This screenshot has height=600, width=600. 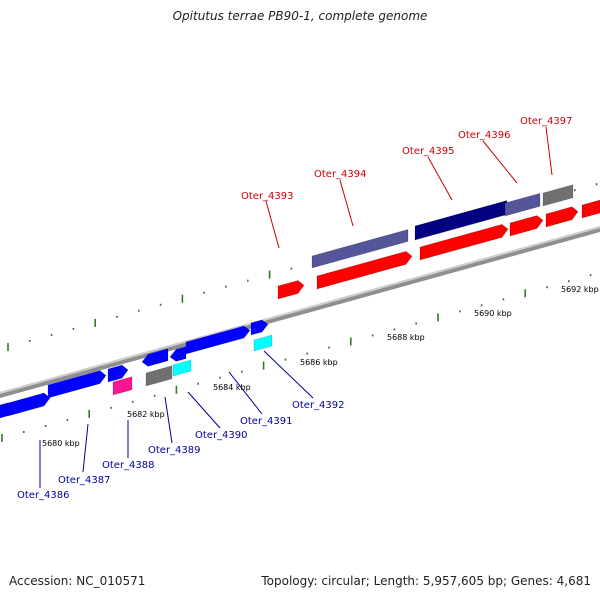 I want to click on feature-partial-right, so click(x=590, y=209).